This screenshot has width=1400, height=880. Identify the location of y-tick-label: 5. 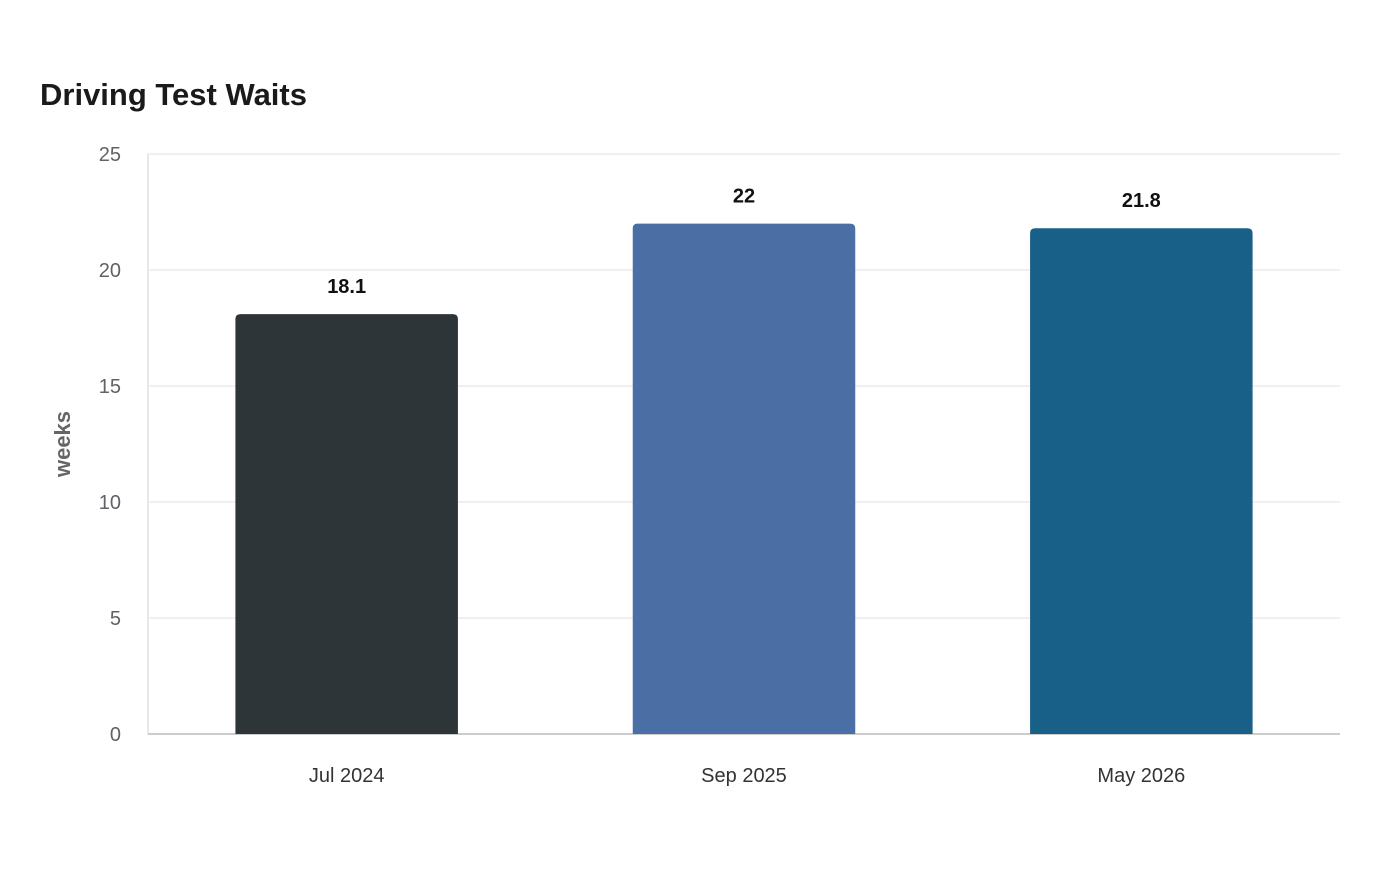
(115, 619).